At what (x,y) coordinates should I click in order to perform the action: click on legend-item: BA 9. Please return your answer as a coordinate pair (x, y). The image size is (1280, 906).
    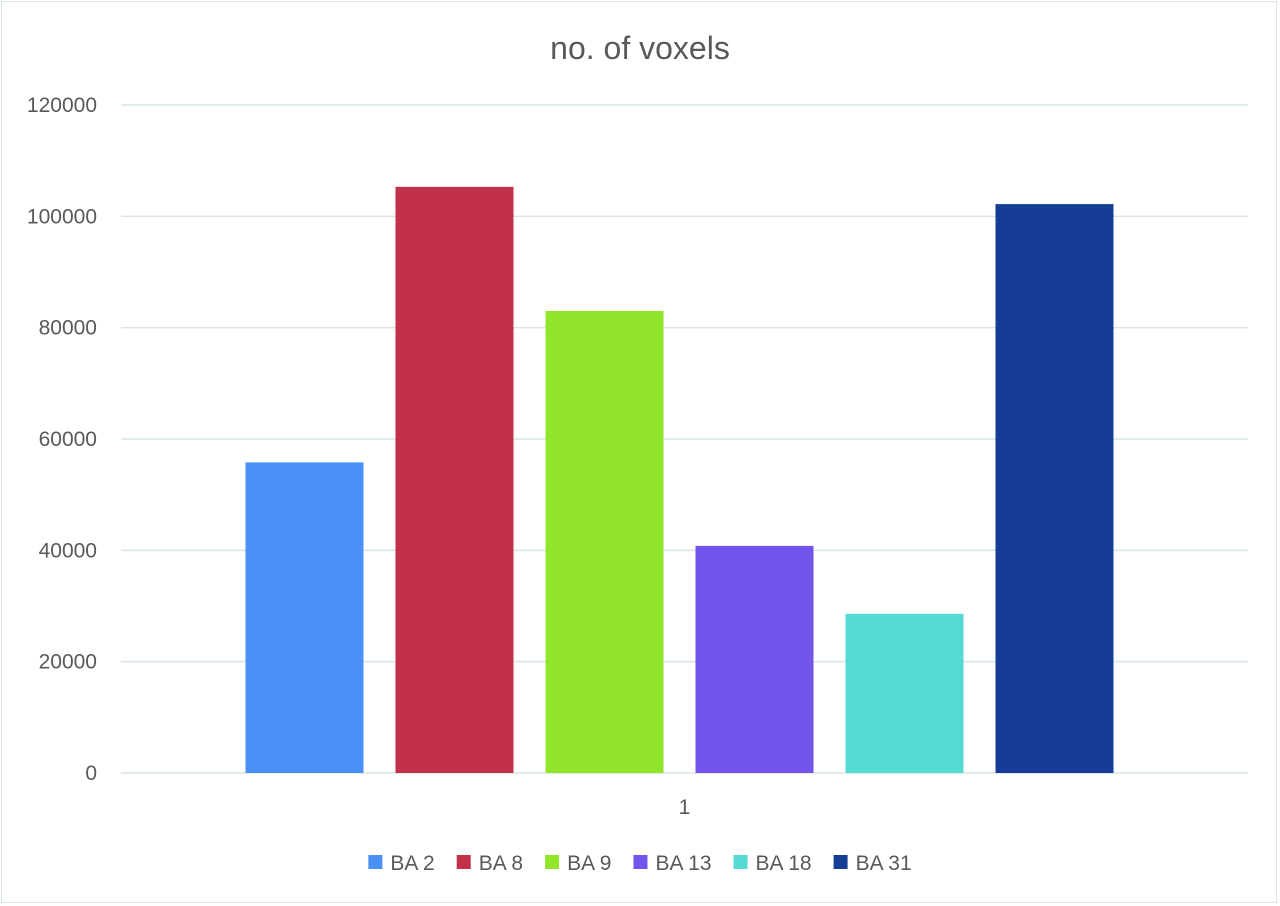
    Looking at the image, I should click on (578, 863).